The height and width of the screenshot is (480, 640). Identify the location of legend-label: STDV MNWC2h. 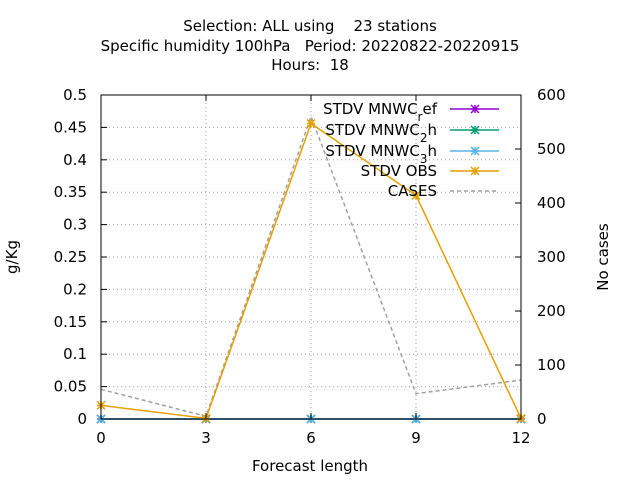
(381, 133).